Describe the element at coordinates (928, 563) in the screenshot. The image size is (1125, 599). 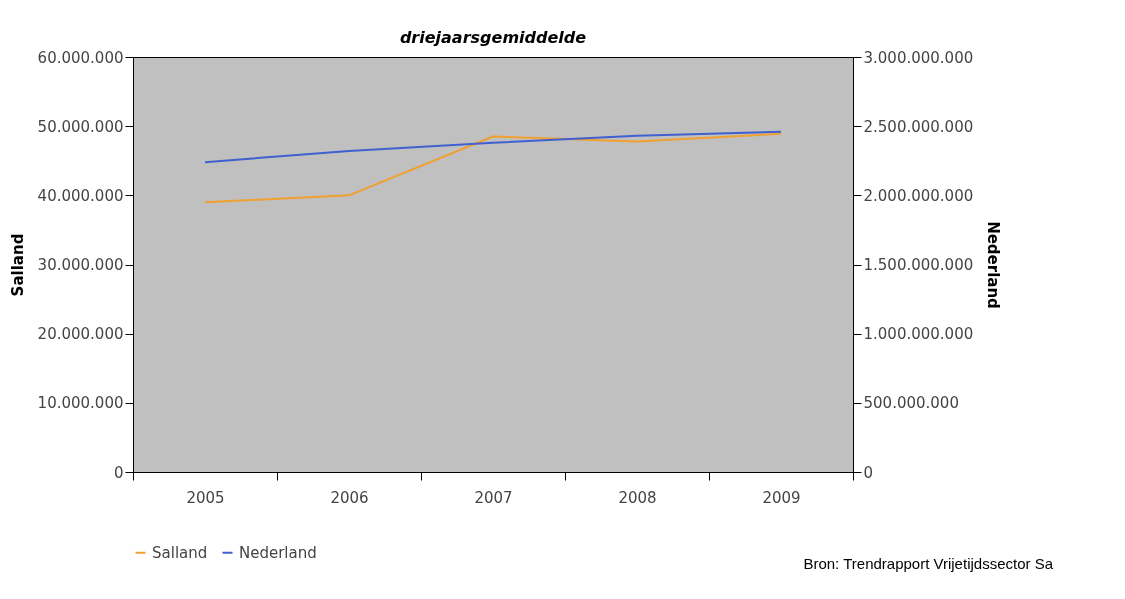
I see `text: Bron: Trendrapport Vrijetijdssector Sa` at that location.